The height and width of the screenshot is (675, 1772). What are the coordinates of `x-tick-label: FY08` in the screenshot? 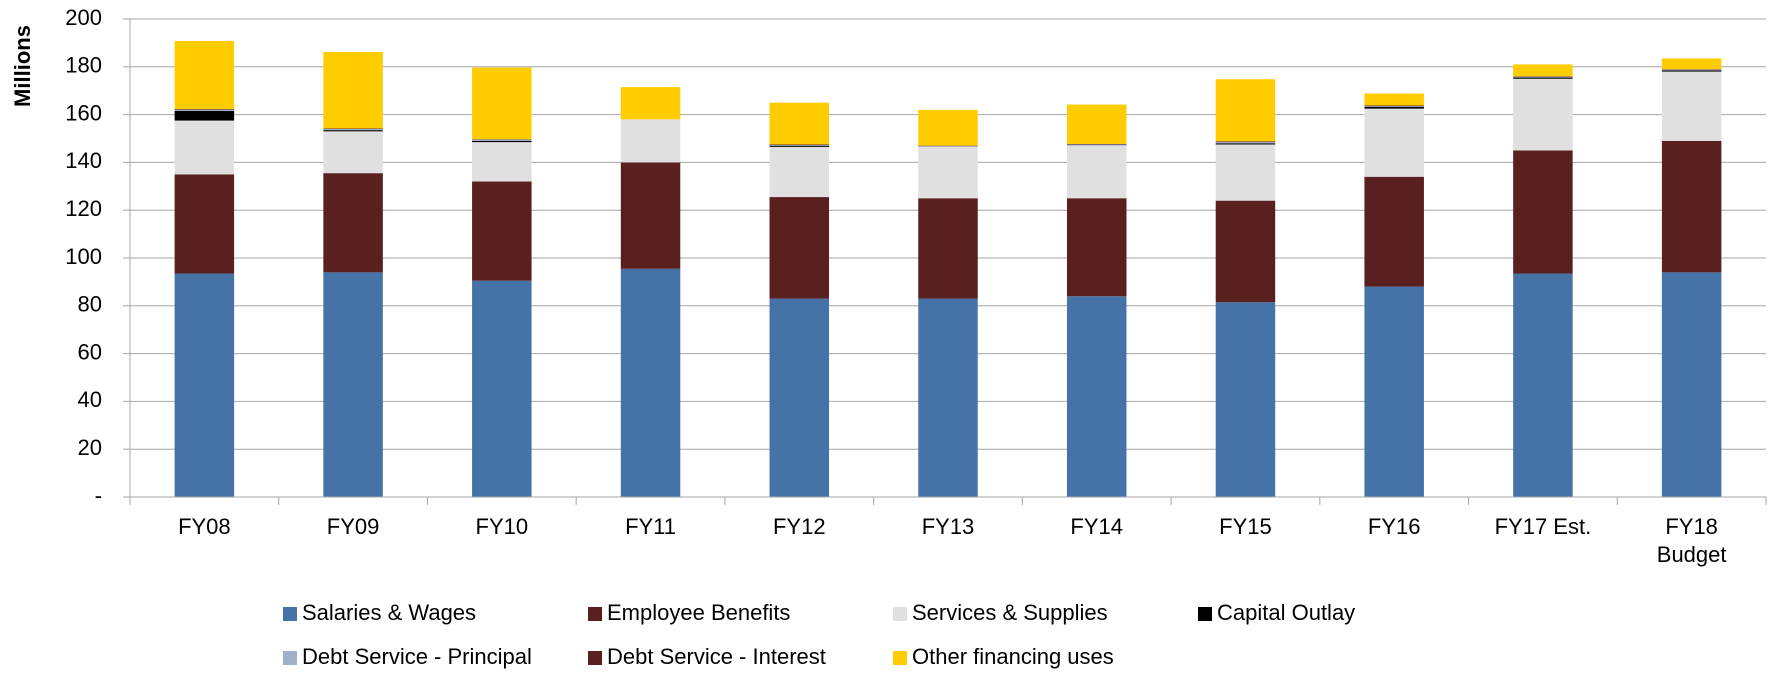 It's located at (204, 526).